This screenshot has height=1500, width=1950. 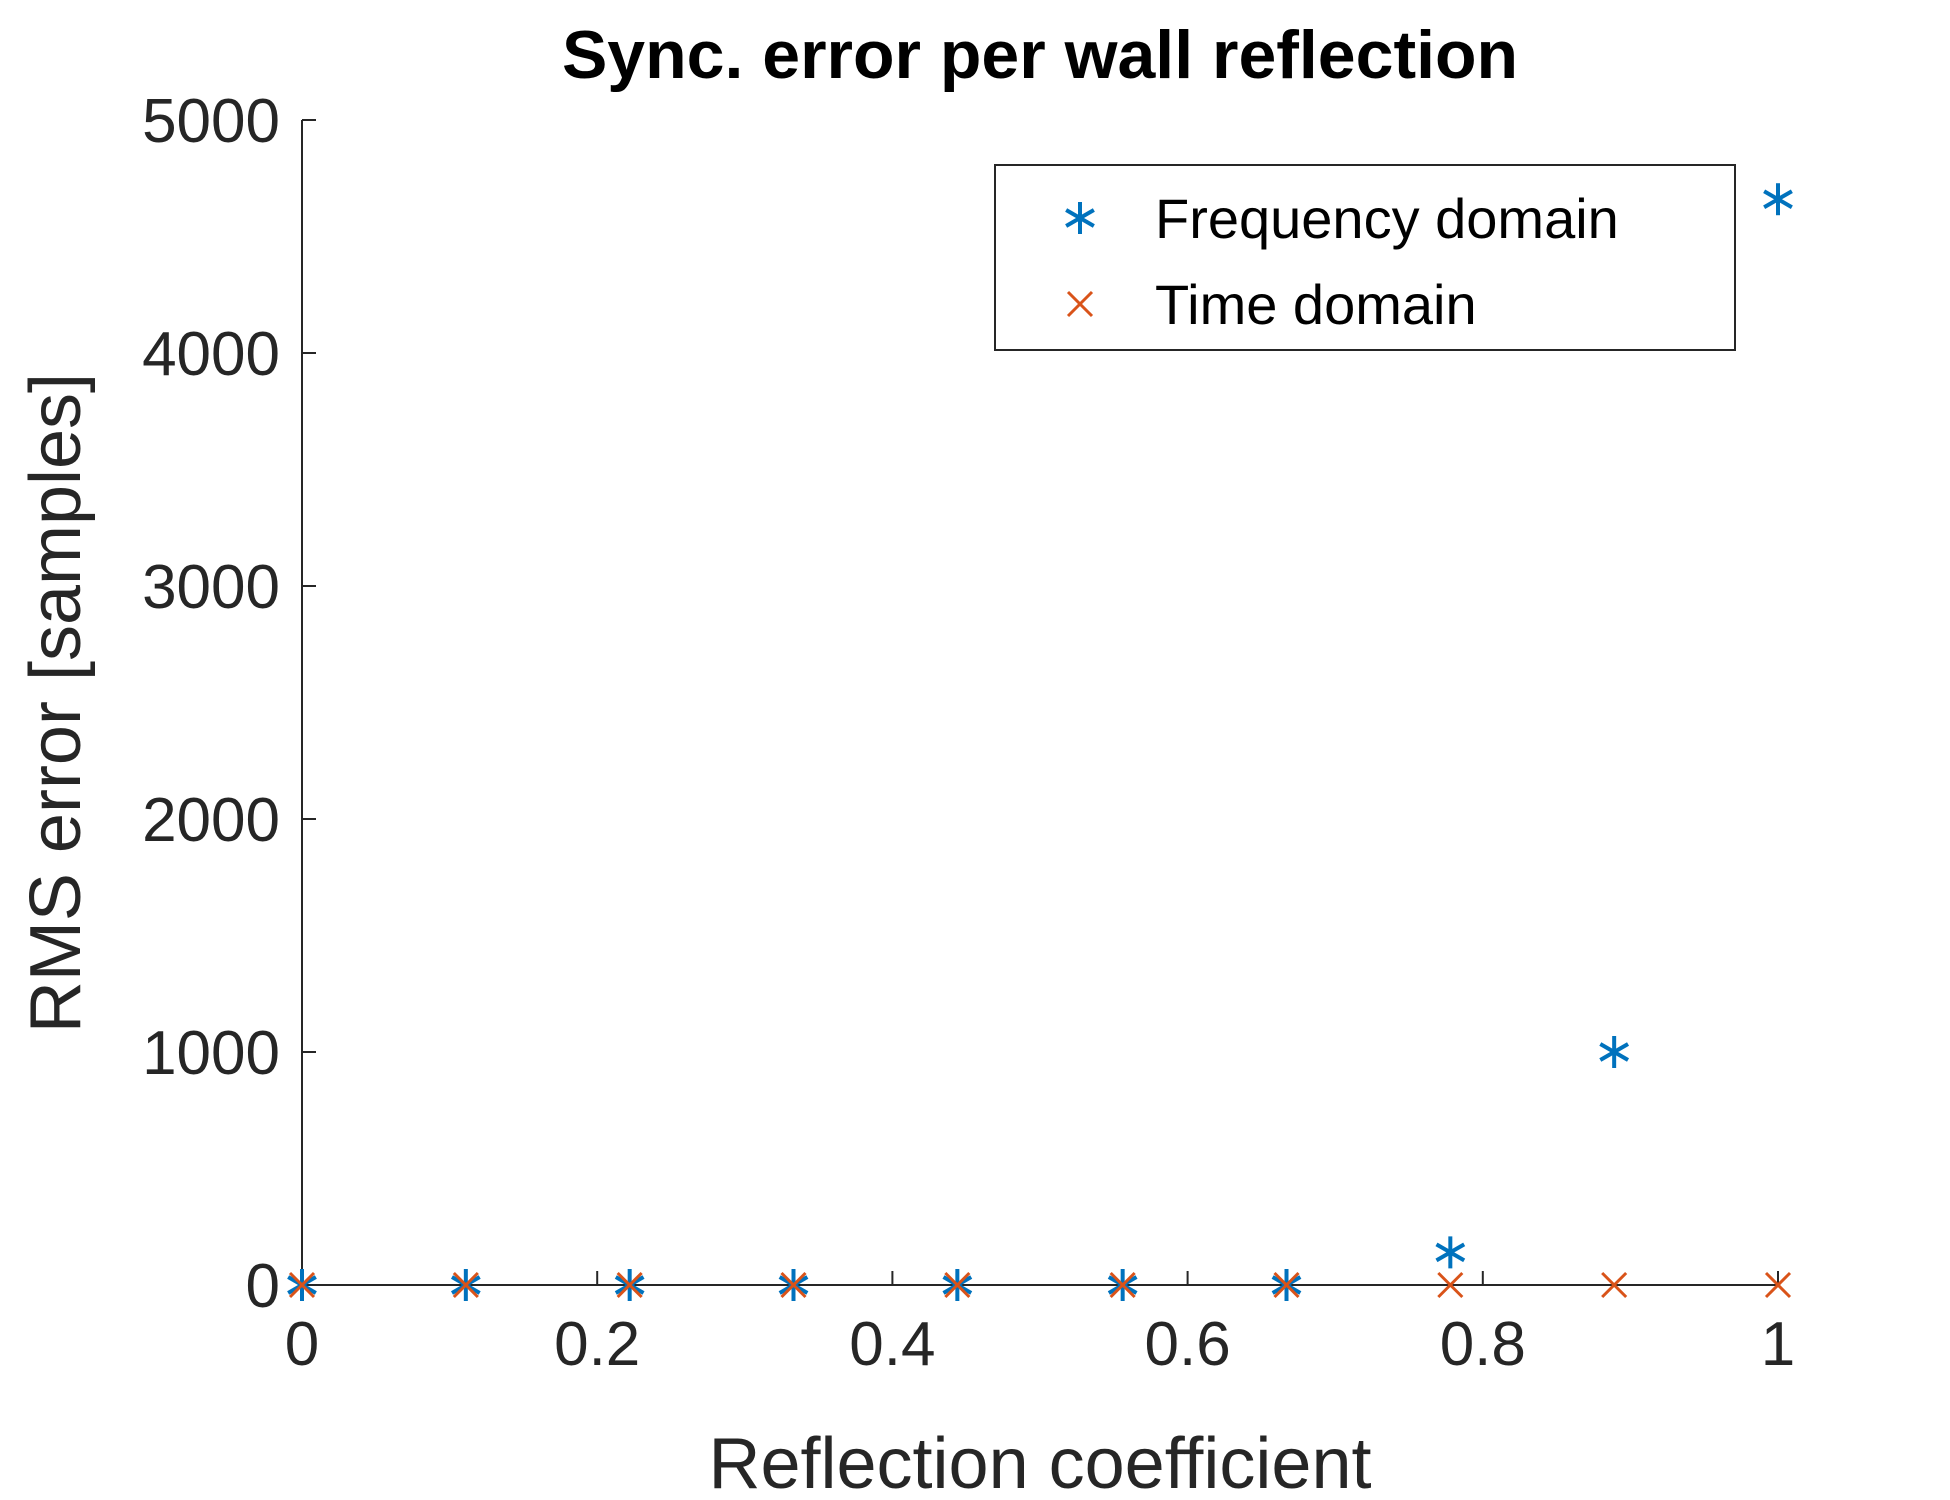 I want to click on x-tick-label: 0.2, so click(x=597, y=1344).